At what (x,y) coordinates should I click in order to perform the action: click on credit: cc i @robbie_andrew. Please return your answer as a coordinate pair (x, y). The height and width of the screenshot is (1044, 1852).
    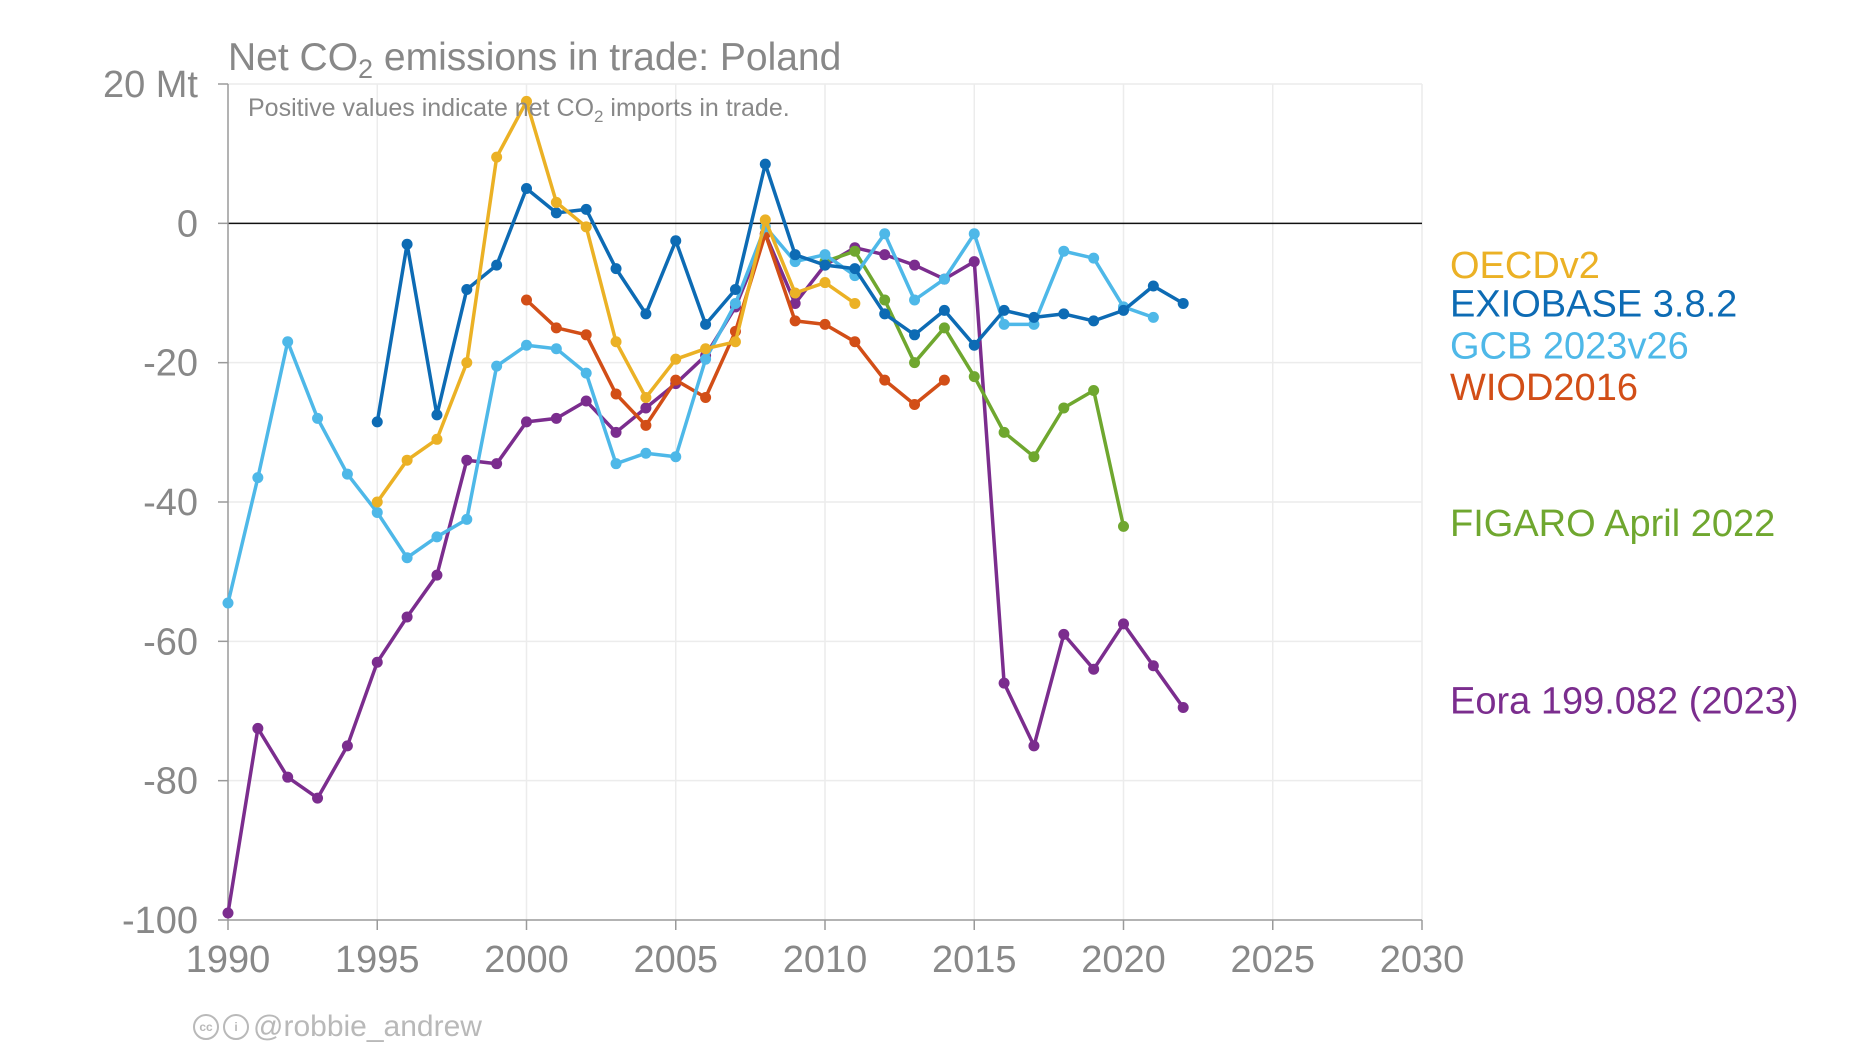
    Looking at the image, I should click on (337, 1027).